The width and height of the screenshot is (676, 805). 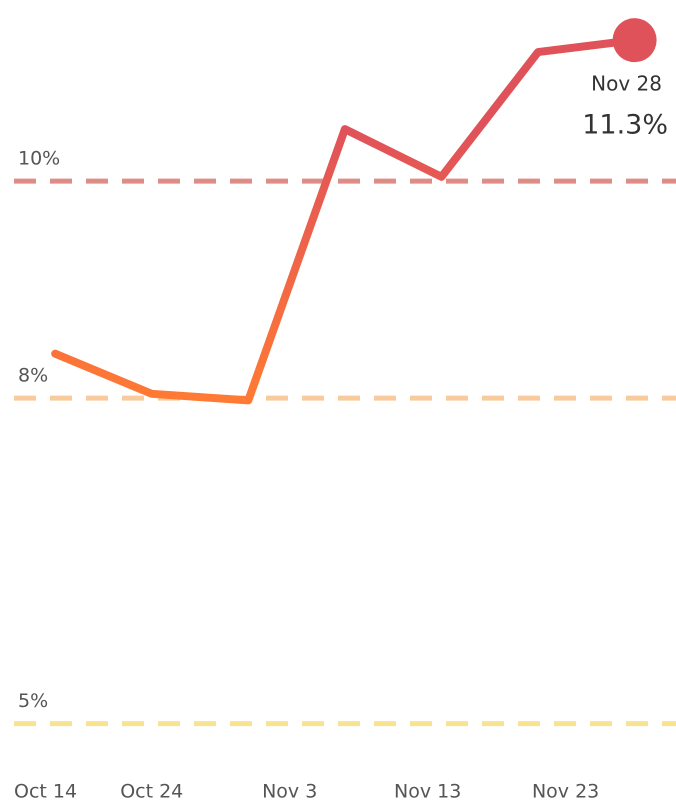 I want to click on y-tick-label: 10%, so click(x=39, y=159).